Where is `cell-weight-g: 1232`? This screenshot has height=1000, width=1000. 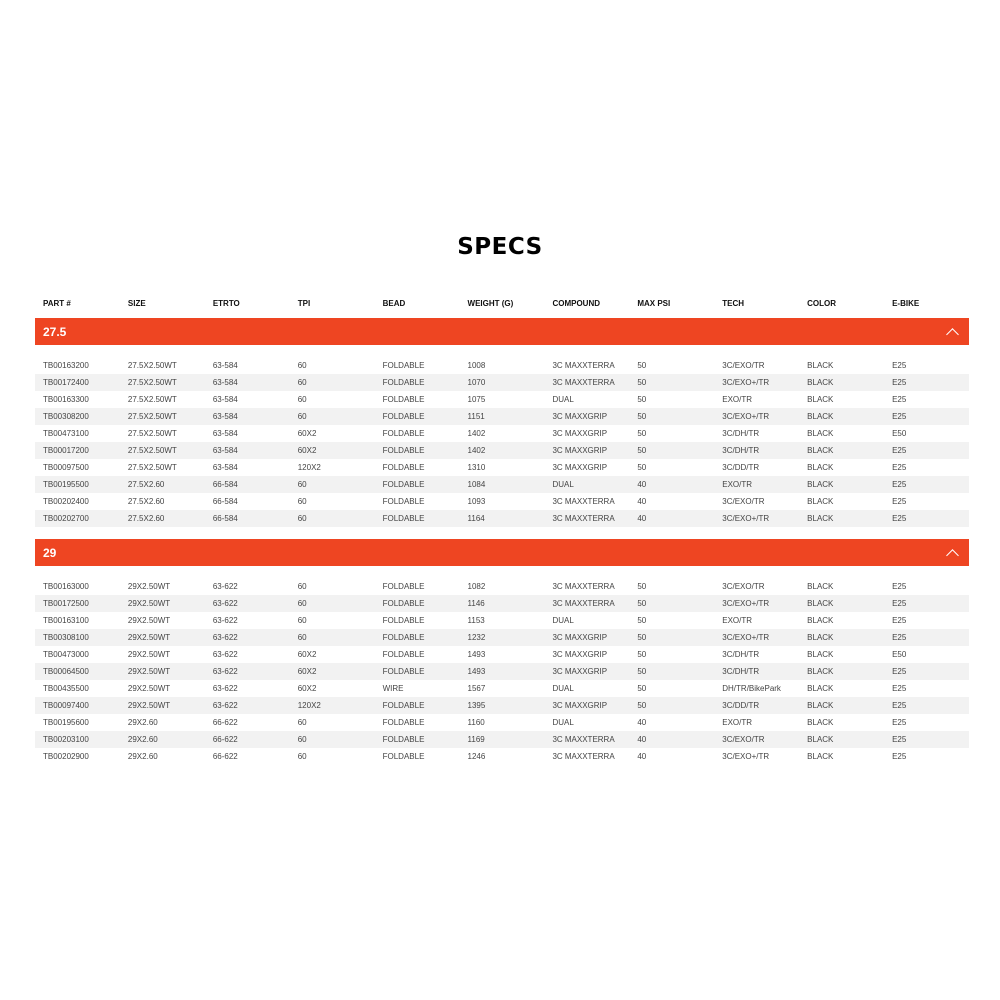
cell-weight-g: 1232 is located at coordinates (476, 637).